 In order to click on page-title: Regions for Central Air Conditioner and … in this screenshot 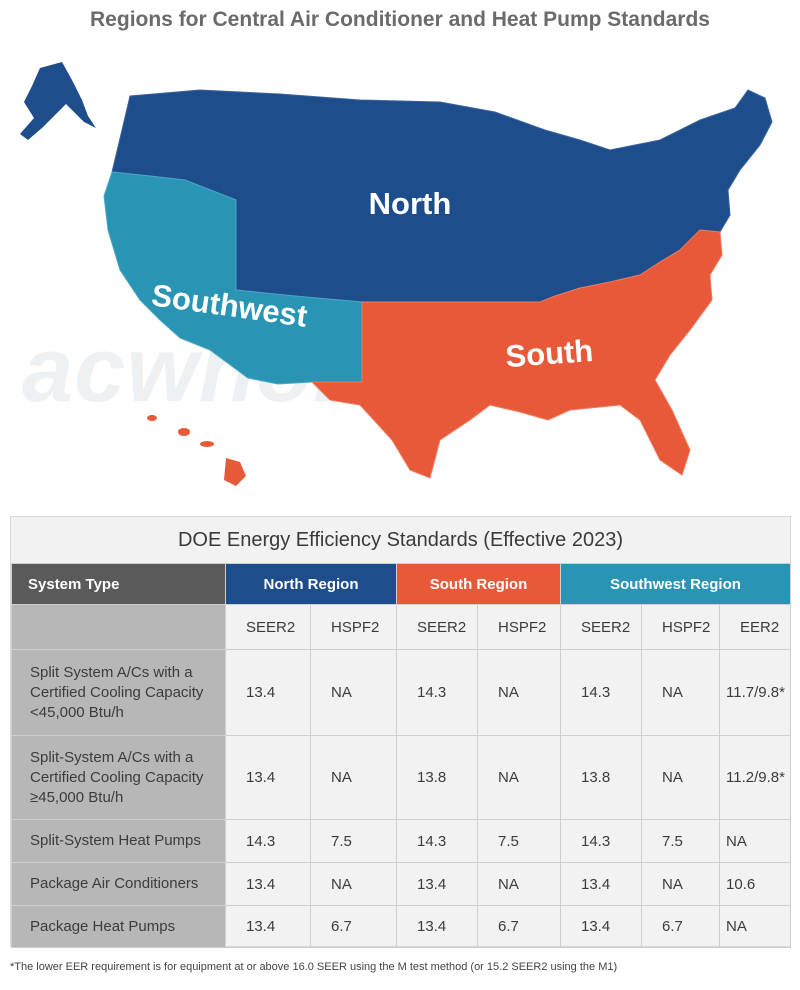, I will do `click(400, 19)`.